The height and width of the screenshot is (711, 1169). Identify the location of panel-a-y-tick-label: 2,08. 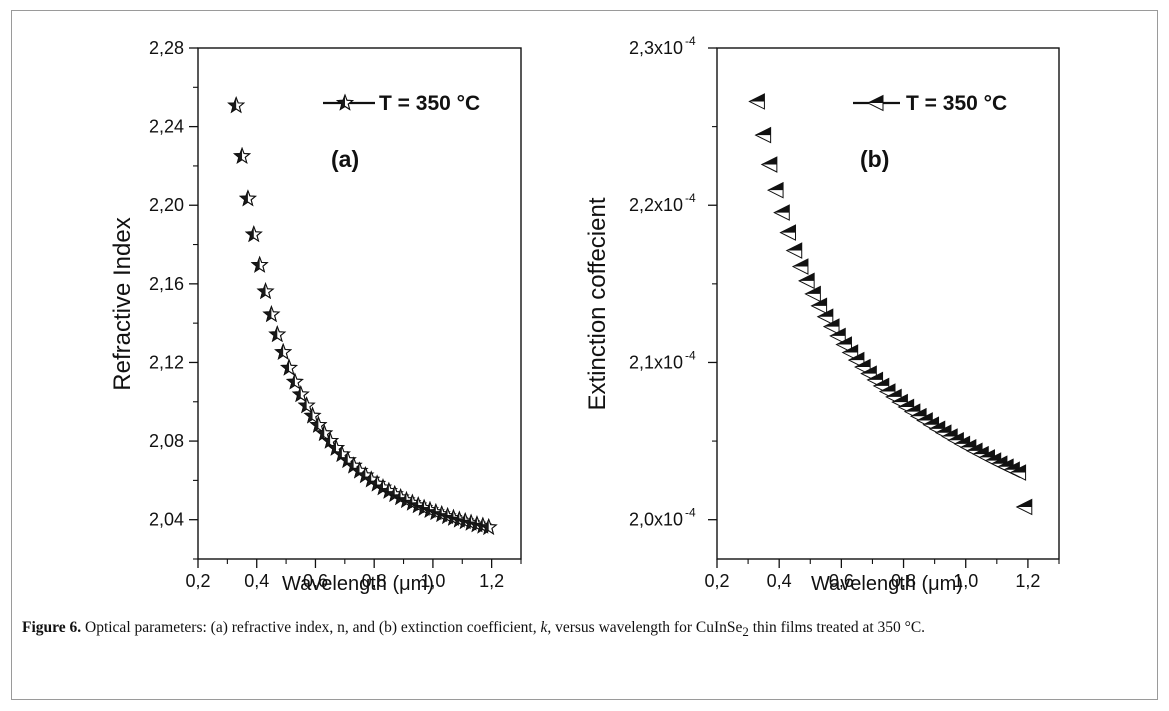
(166, 441).